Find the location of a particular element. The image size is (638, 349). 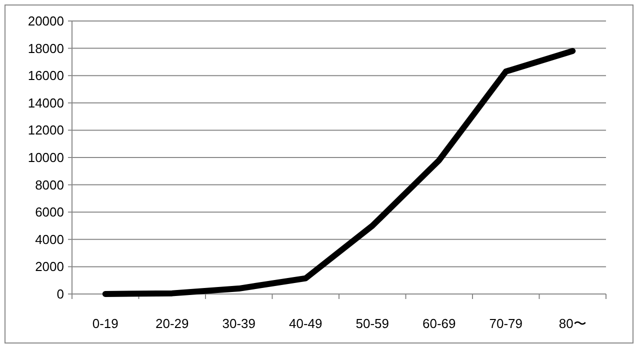

y-tick-label: 10000 is located at coordinates (46, 157).